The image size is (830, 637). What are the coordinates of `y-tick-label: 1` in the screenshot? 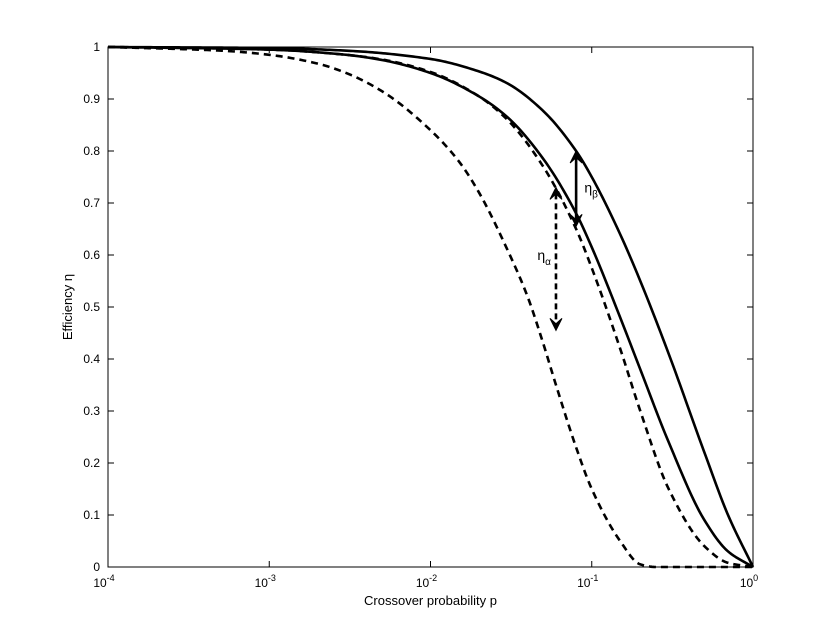 It's located at (96, 47).